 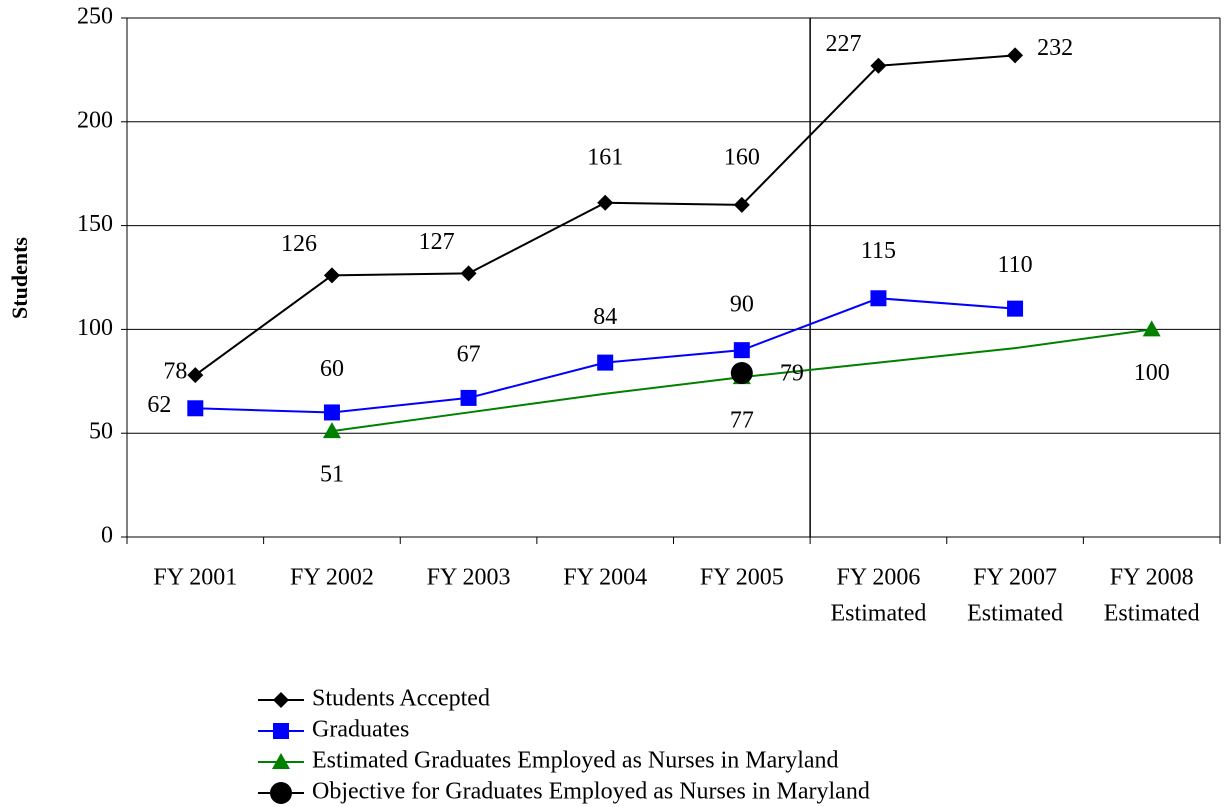 I want to click on y-tick-label: 200, so click(x=95, y=120).